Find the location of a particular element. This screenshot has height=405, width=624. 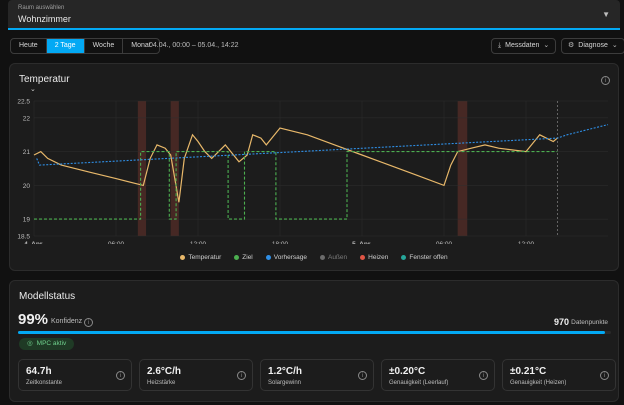

metric-label: Genauigkeit (Leerlauf) is located at coordinates (419, 383).